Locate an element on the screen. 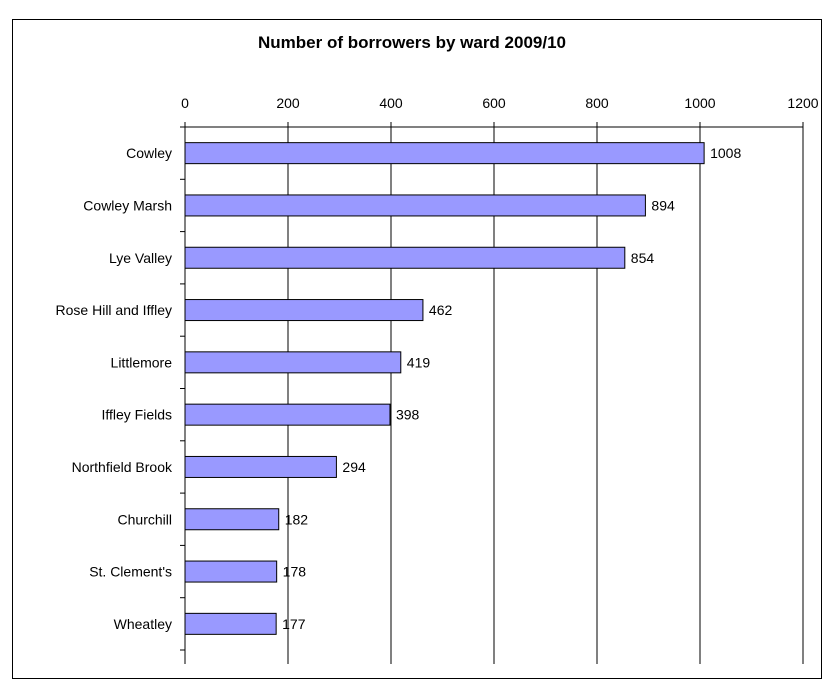 This screenshot has height=679, width=824. category-label-cowley-marsh: Cowley Marsh is located at coordinates (127, 205).